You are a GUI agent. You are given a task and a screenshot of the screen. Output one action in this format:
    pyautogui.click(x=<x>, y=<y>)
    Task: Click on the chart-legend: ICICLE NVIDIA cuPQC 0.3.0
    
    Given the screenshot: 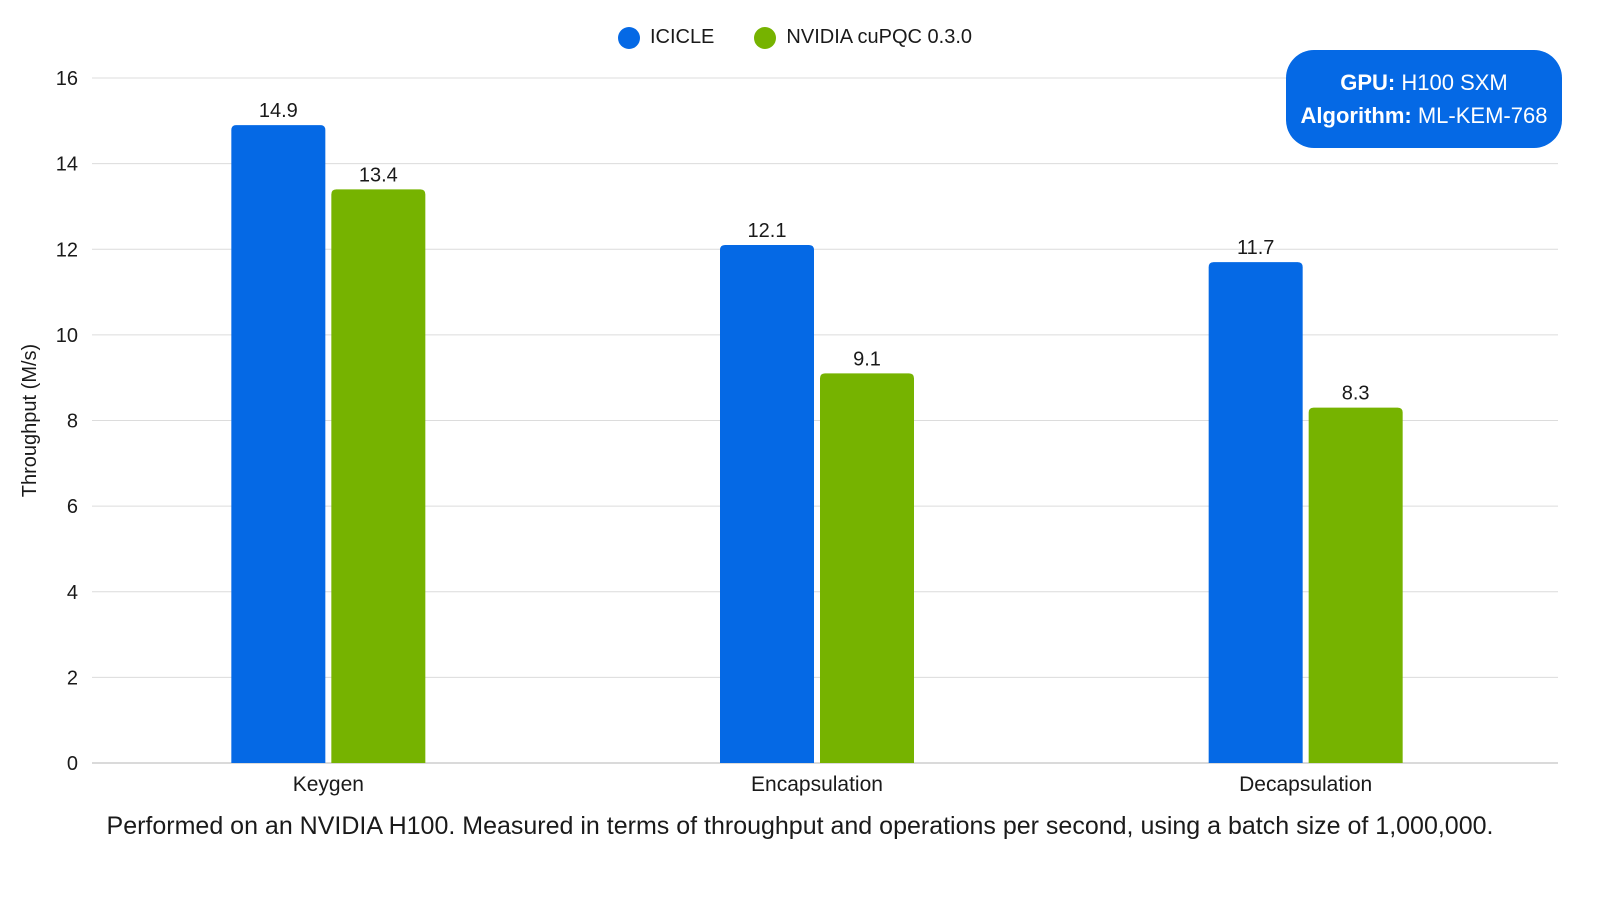 What is the action you would take?
    pyautogui.click(x=797, y=37)
    